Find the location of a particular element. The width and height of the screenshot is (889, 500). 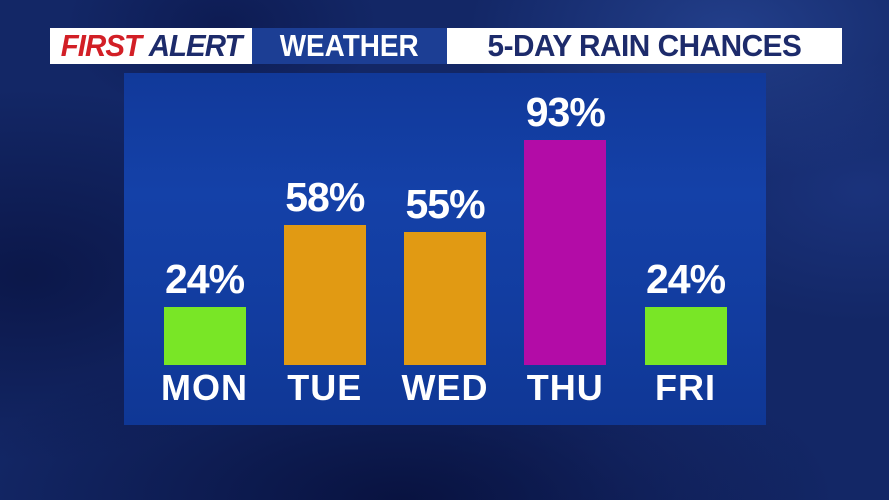

bar-value-label-wed: 55% is located at coordinates (445, 204).